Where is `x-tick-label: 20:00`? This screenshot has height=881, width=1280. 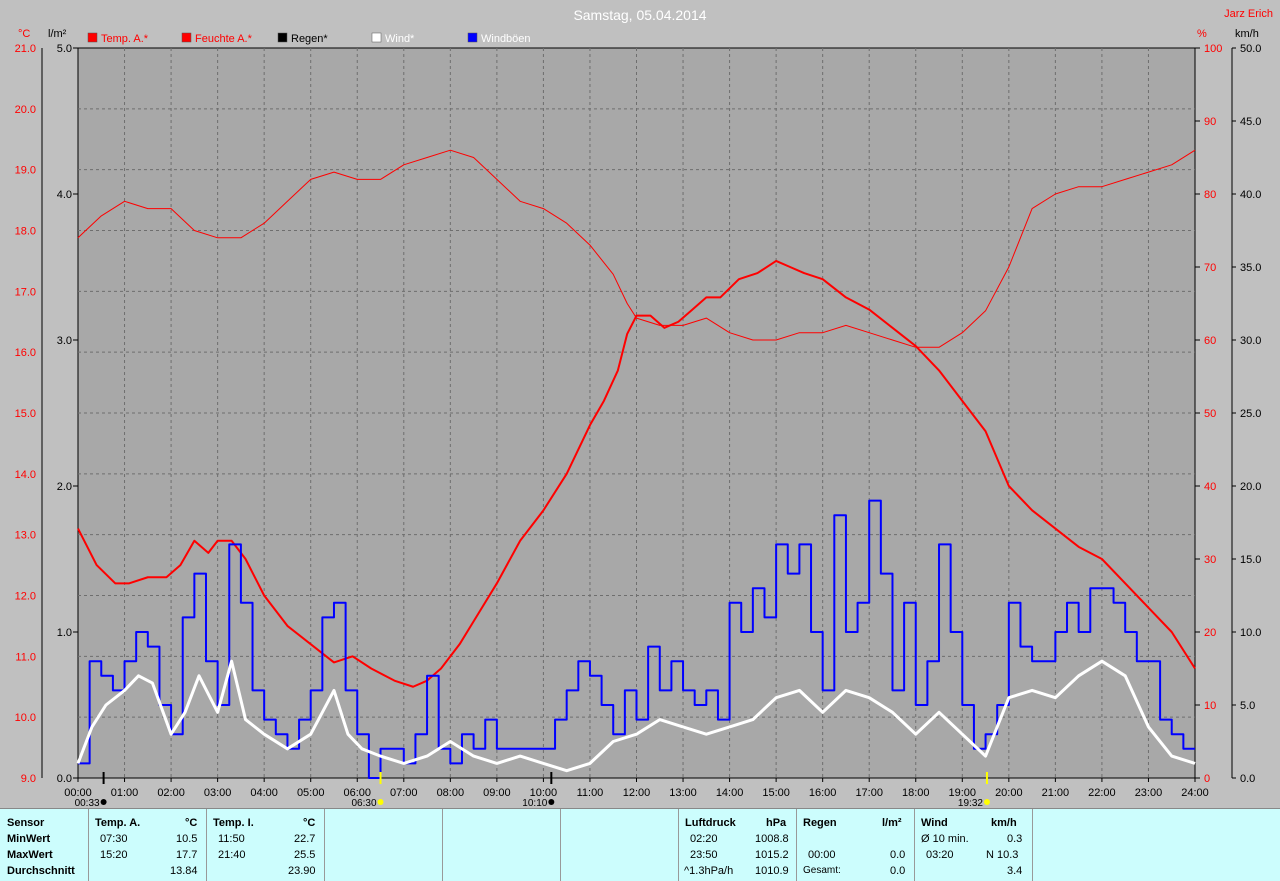 x-tick-label: 20:00 is located at coordinates (1009, 793).